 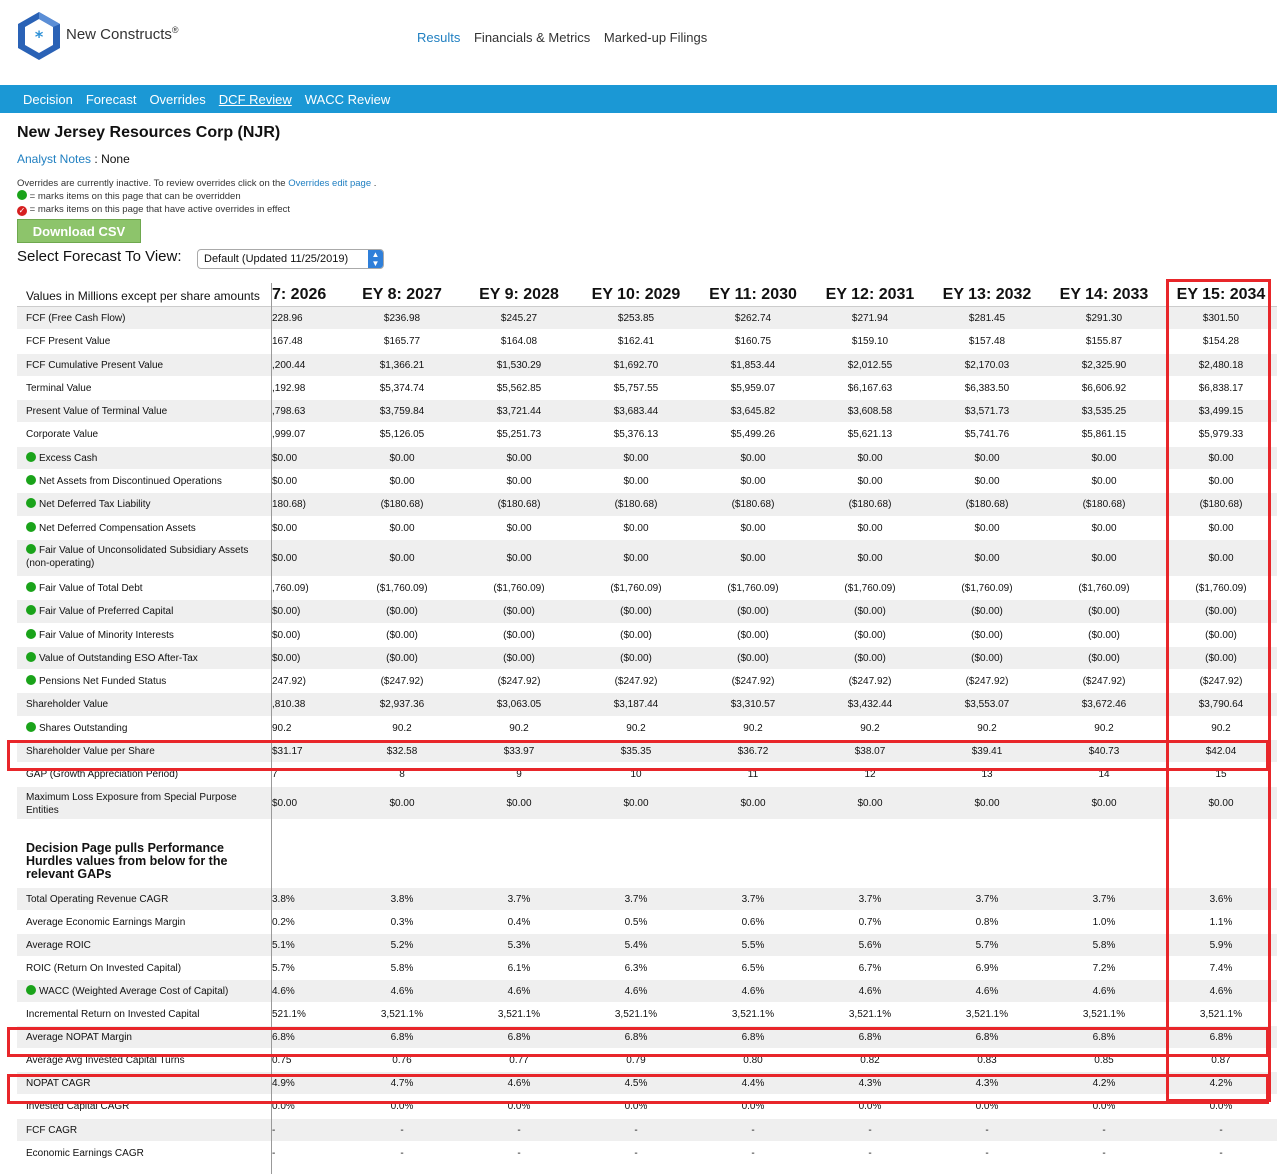 What do you see at coordinates (146, 588) in the screenshot?
I see `row-label: Fair Value of Total Debt` at bounding box center [146, 588].